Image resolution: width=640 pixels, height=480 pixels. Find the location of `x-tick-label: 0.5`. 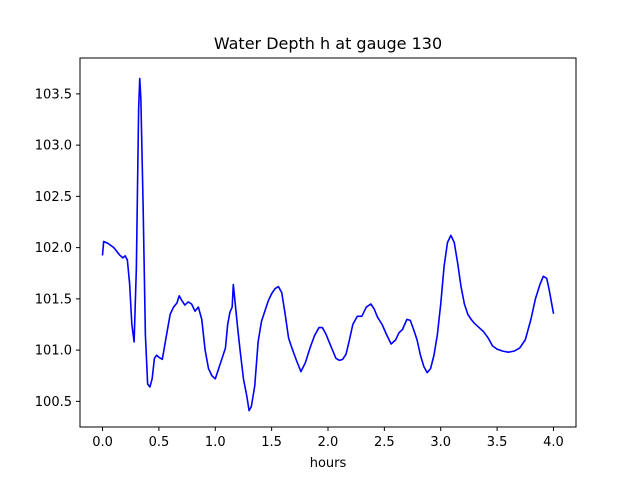

x-tick-label: 0.5 is located at coordinates (159, 442).